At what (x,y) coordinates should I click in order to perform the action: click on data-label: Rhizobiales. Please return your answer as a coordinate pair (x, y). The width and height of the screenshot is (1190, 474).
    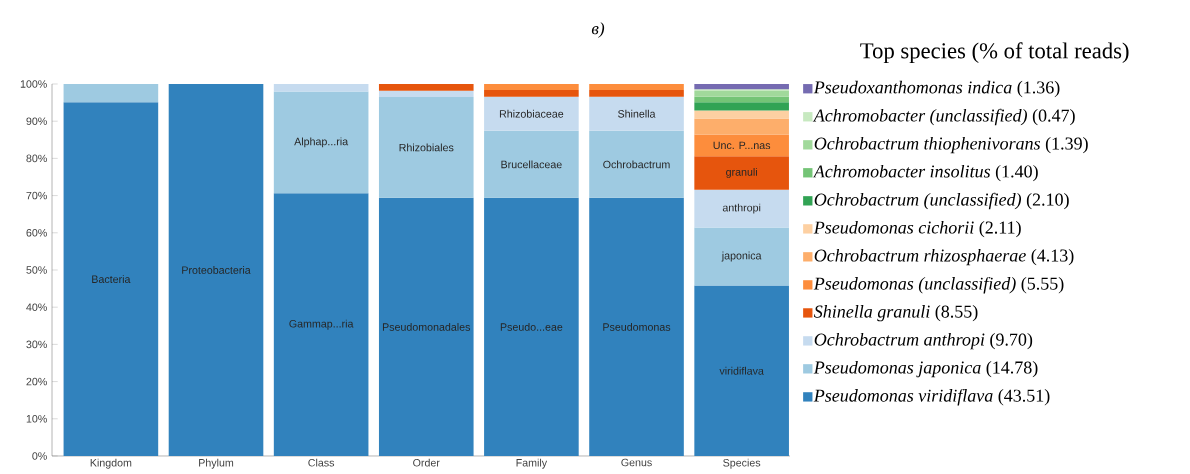
    Looking at the image, I should click on (426, 147).